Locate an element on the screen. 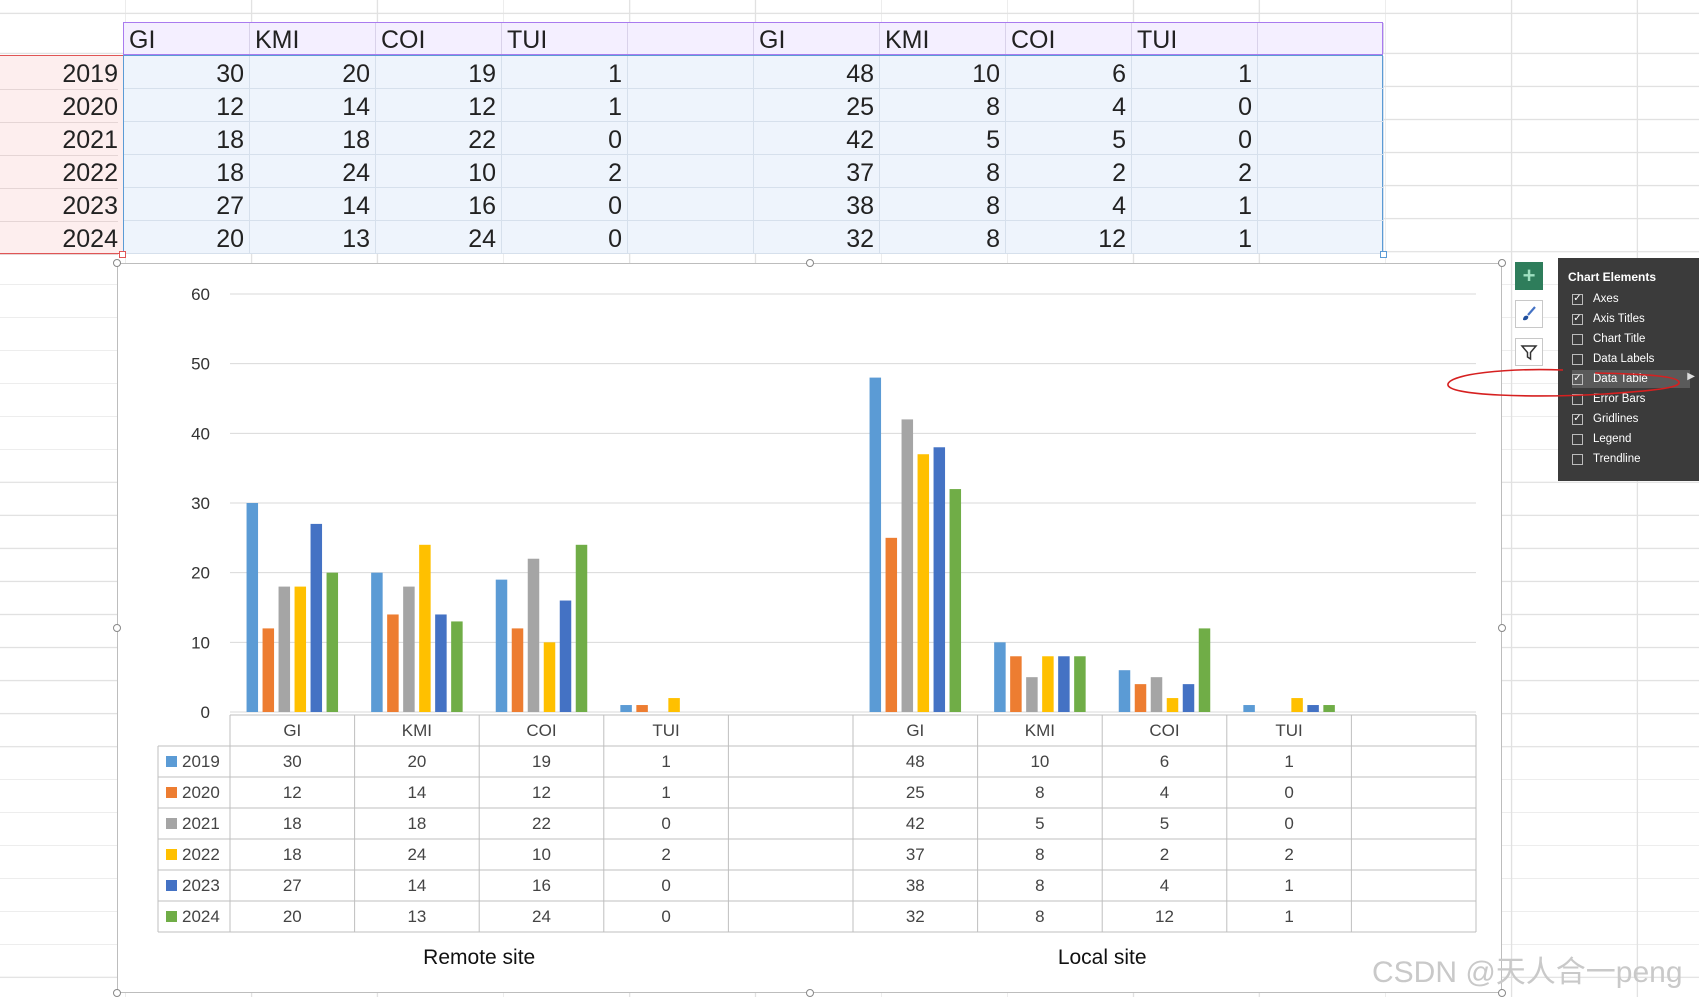 The height and width of the screenshot is (997, 1699). table-cell: 48 is located at coordinates (817, 72).